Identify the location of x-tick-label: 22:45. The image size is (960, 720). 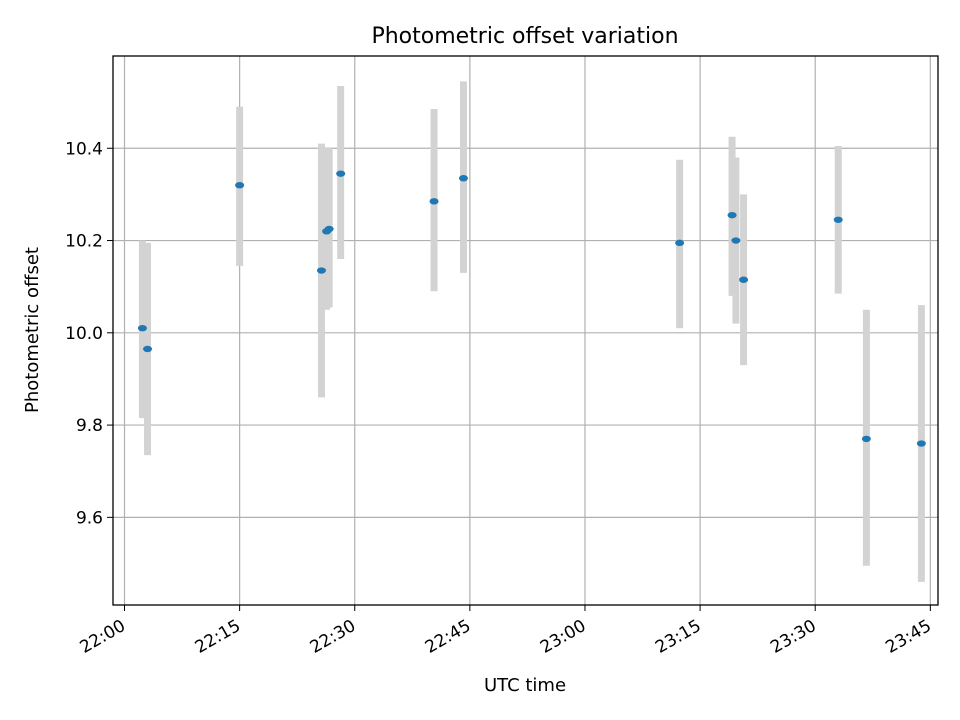
(448, 637).